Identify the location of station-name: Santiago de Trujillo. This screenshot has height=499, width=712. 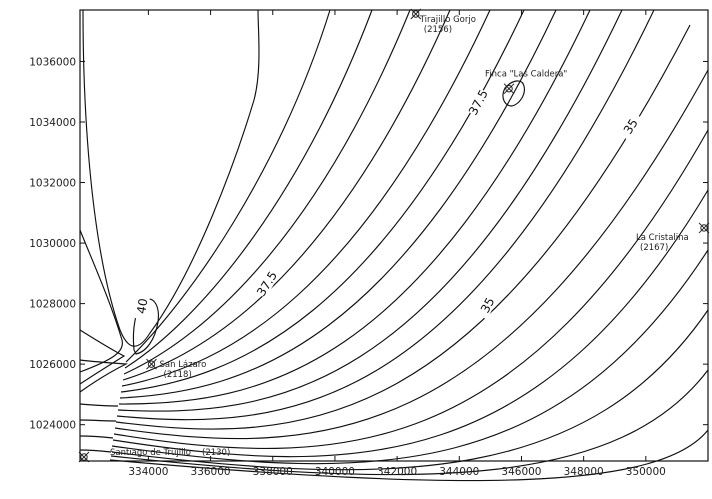
(150, 453).